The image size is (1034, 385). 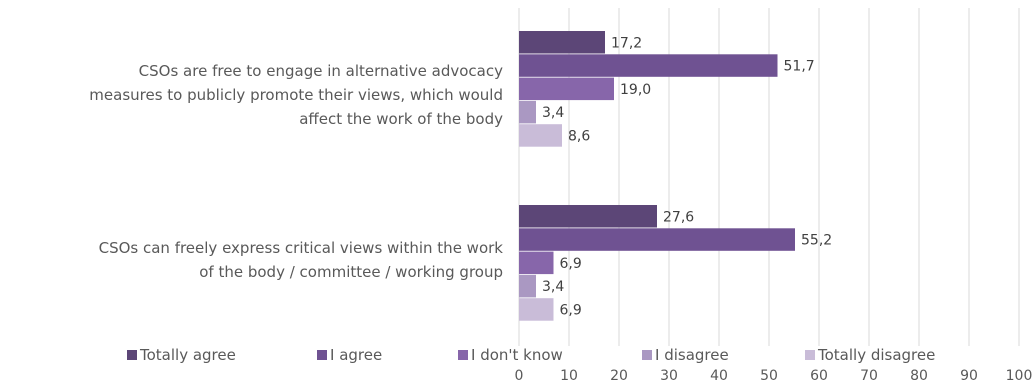 What do you see at coordinates (635, 90) in the screenshot?
I see `data-label: 19,0` at bounding box center [635, 90].